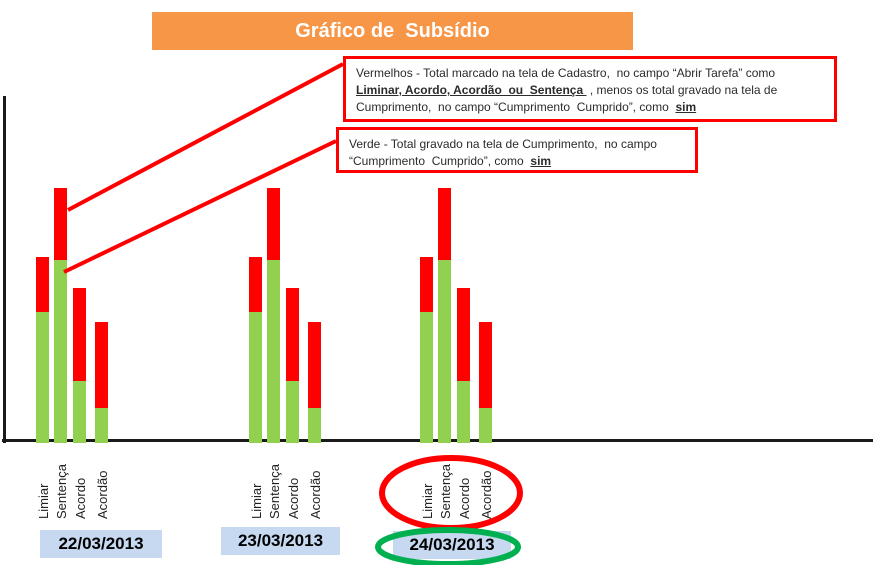 Image resolution: width=873 pixels, height=565 pixels. What do you see at coordinates (79, 412) in the screenshot?
I see `bar-segment-green-22/03/2013-Acordo` at bounding box center [79, 412].